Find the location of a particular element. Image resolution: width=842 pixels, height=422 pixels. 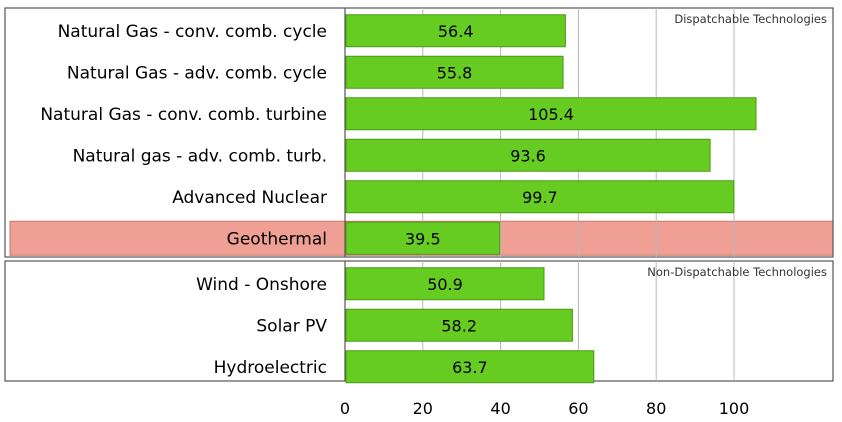

data-label: 58.2 is located at coordinates (459, 325).